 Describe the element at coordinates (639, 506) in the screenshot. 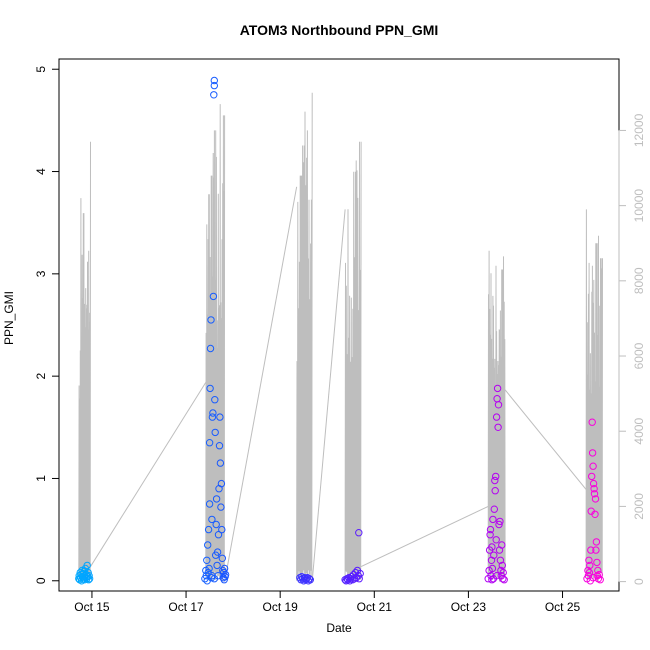

I see `y2-tick-label: 2000` at that location.